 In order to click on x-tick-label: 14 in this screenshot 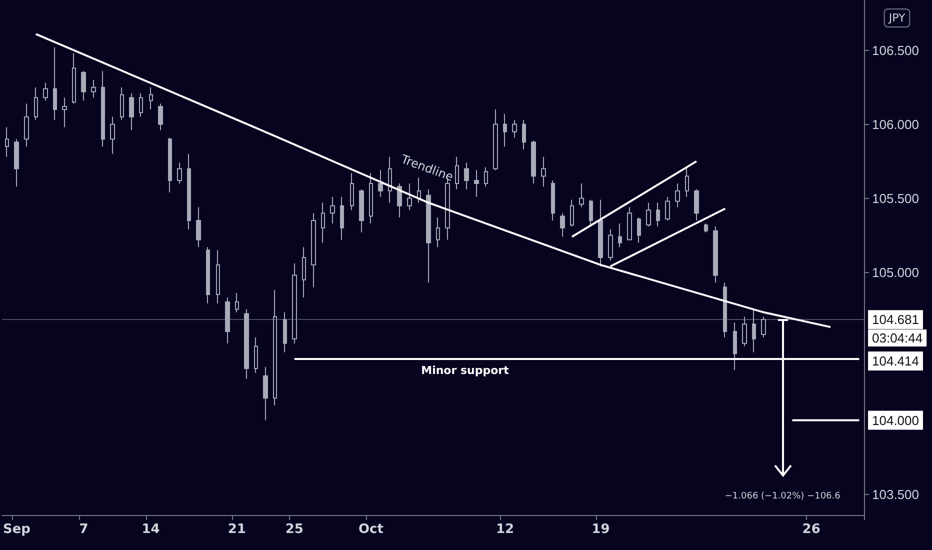, I will do `click(151, 529)`.